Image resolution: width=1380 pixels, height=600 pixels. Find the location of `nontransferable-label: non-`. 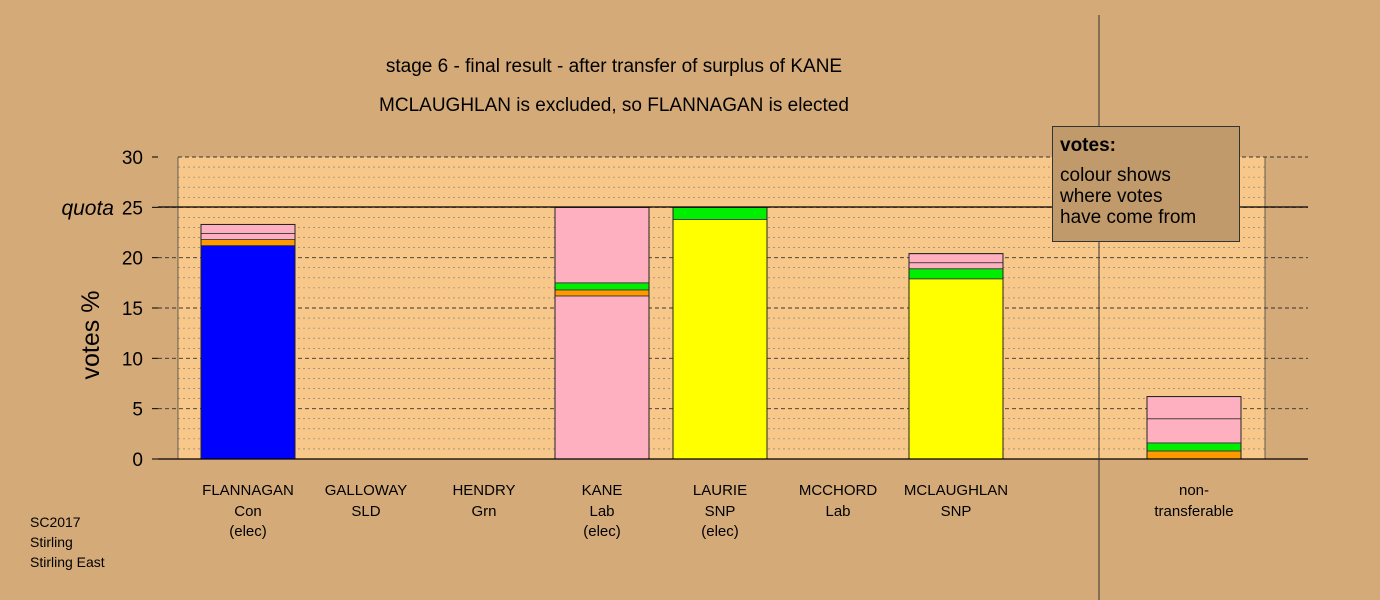

nontransferable-label: non- is located at coordinates (1194, 490).